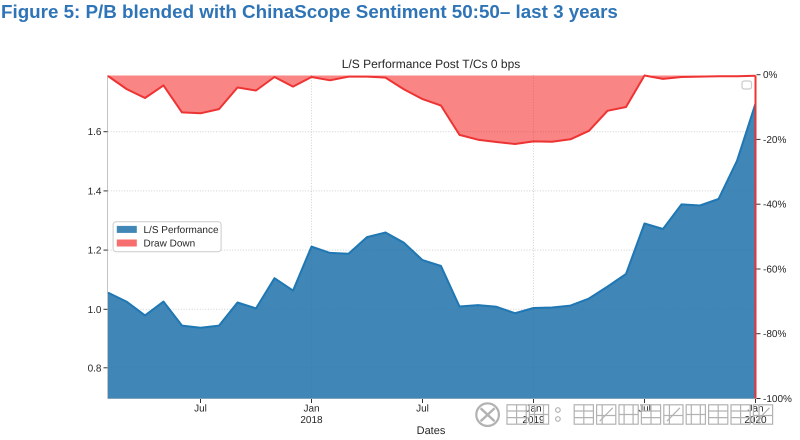 The image size is (800, 440). What do you see at coordinates (311, 420) in the screenshot?
I see `svg-text: 2018` at bounding box center [311, 420].